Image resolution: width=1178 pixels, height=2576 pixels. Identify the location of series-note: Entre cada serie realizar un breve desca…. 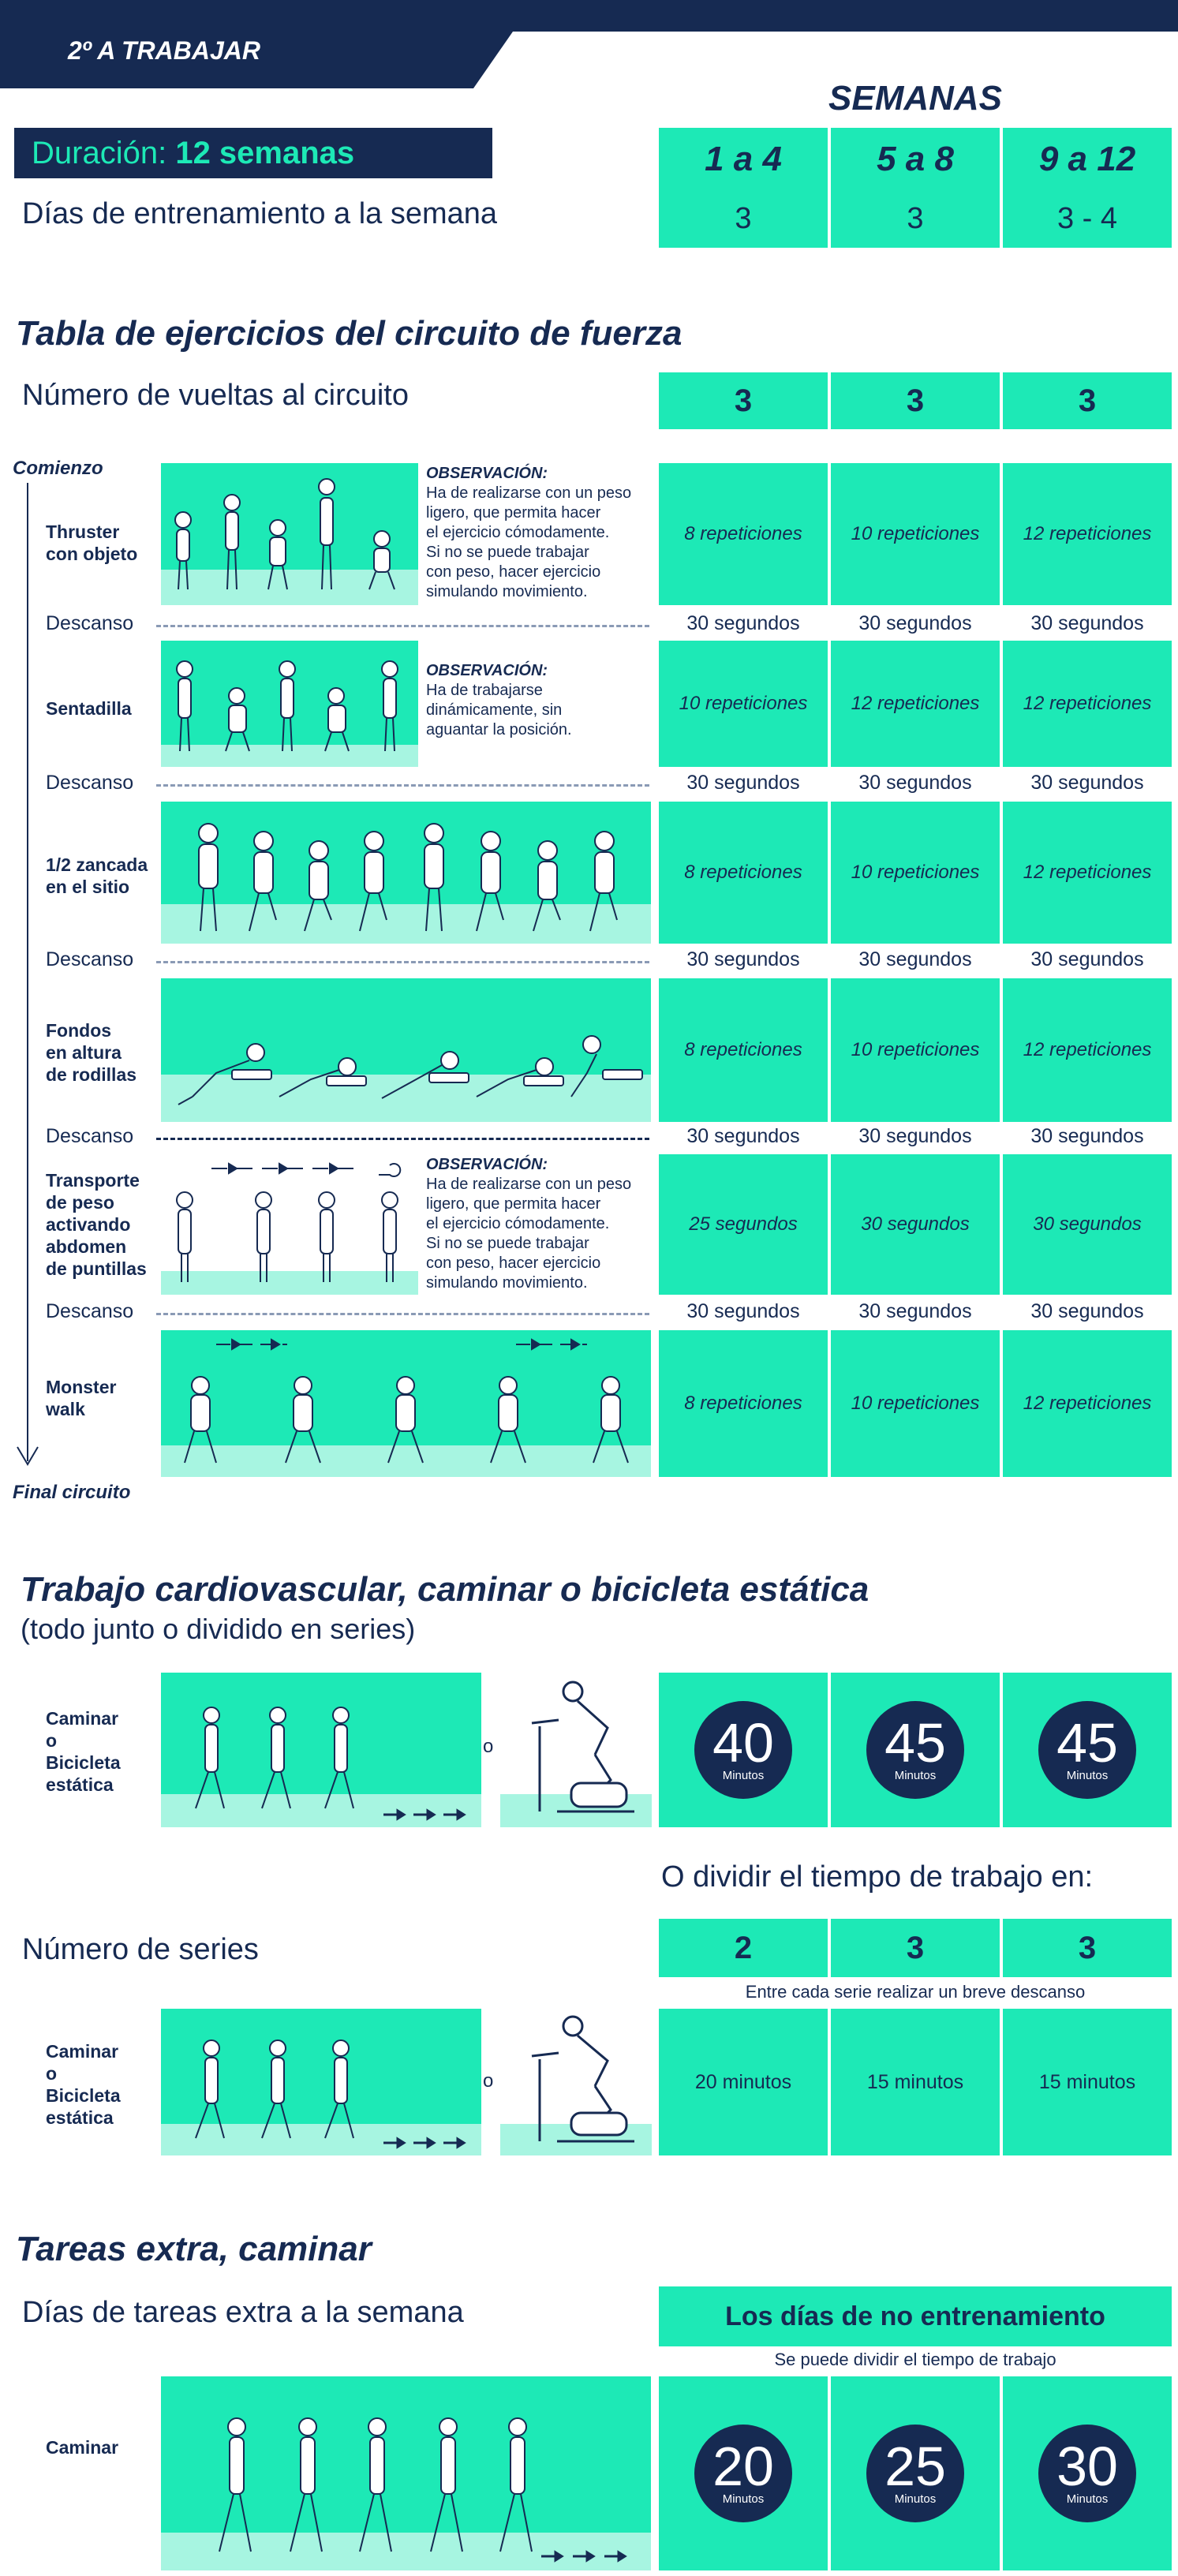
(915, 1992).